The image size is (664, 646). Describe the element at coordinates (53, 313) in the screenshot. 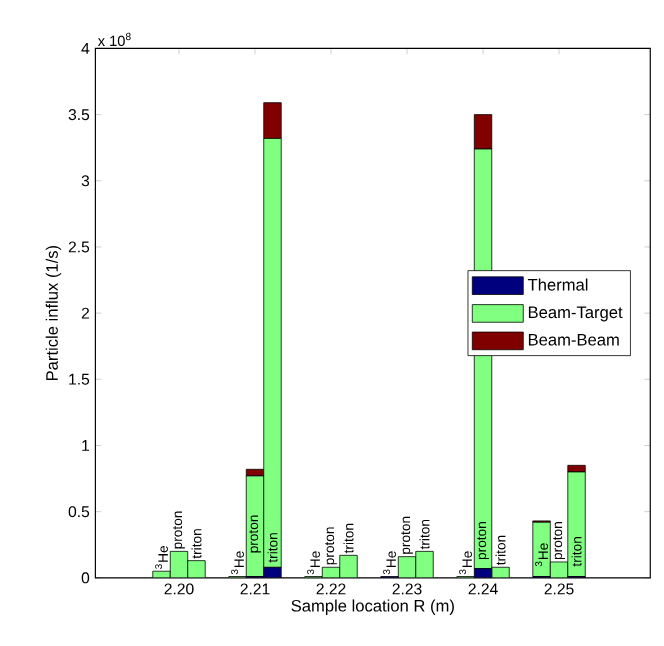

I see `y-axis-title: Particle influx (1/s)` at that location.